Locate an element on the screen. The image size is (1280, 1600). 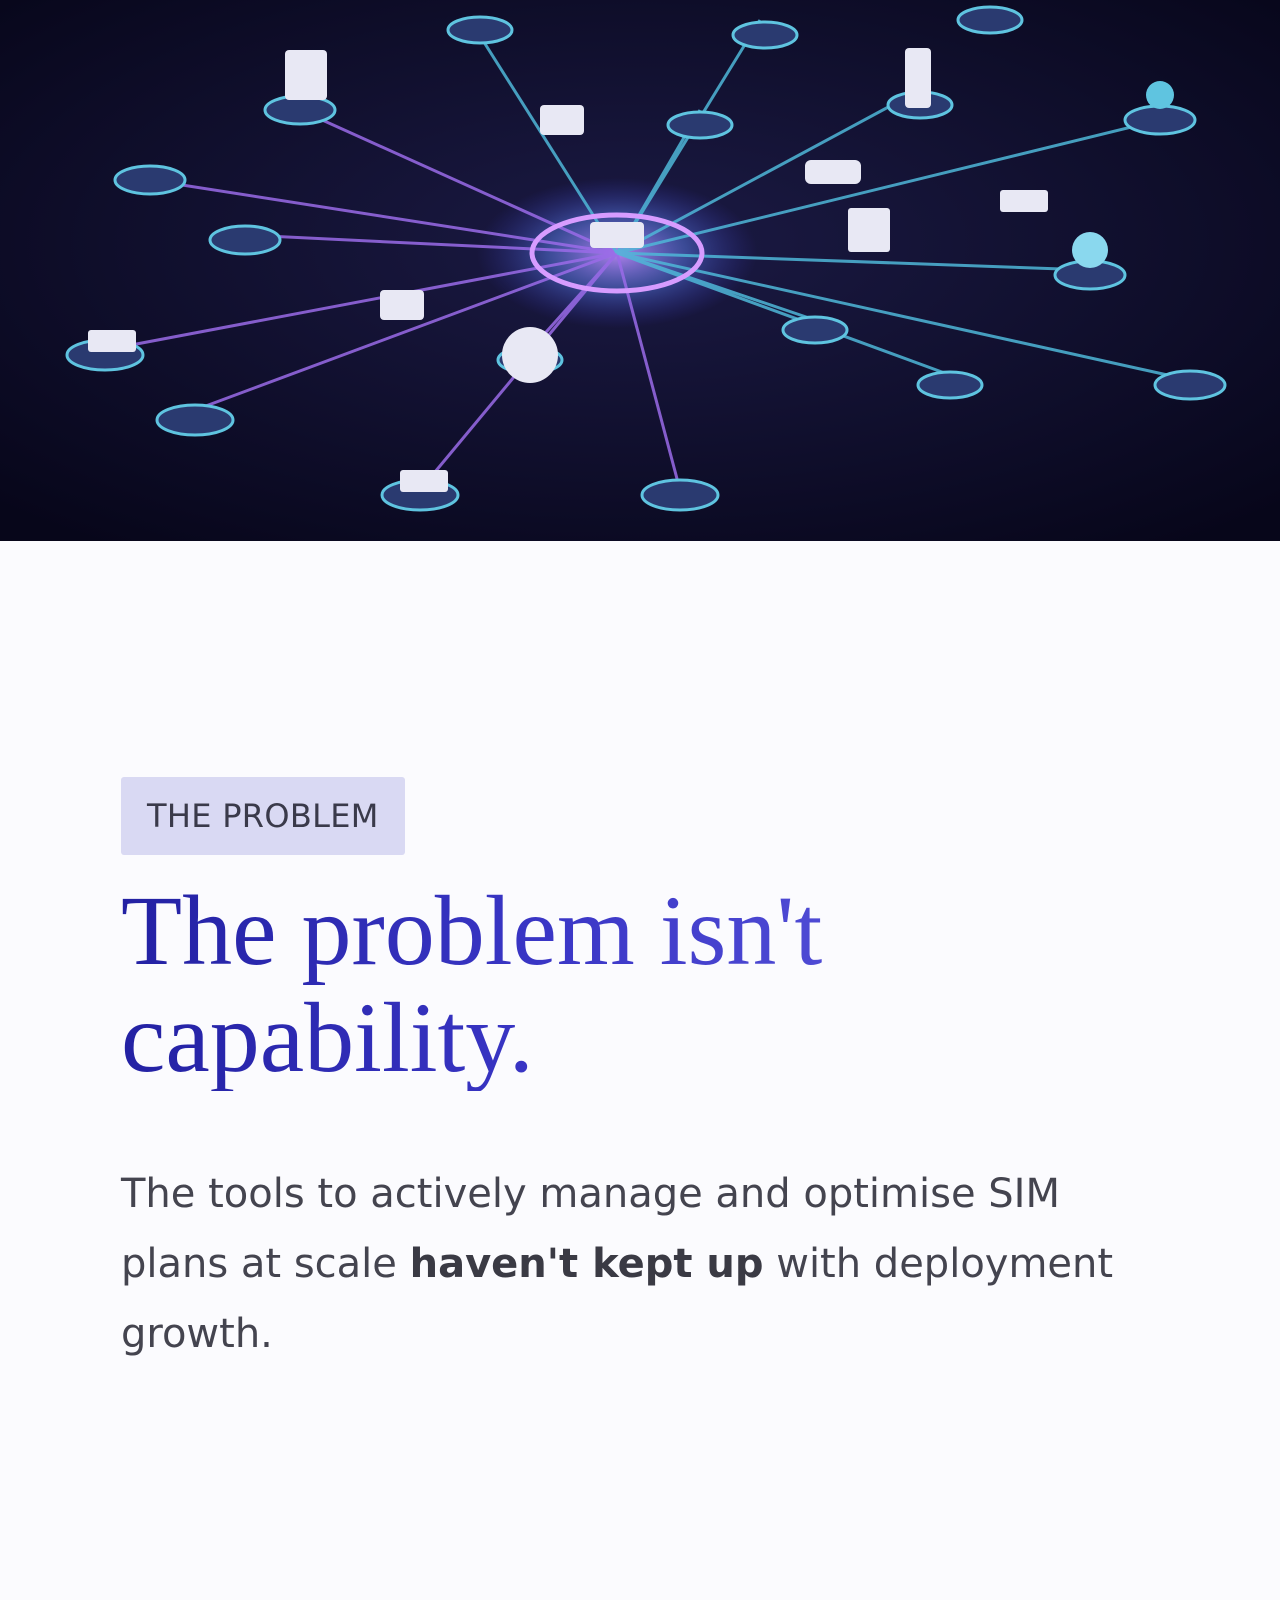
section-badge: THE PROBLEM is located at coordinates (263, 816).